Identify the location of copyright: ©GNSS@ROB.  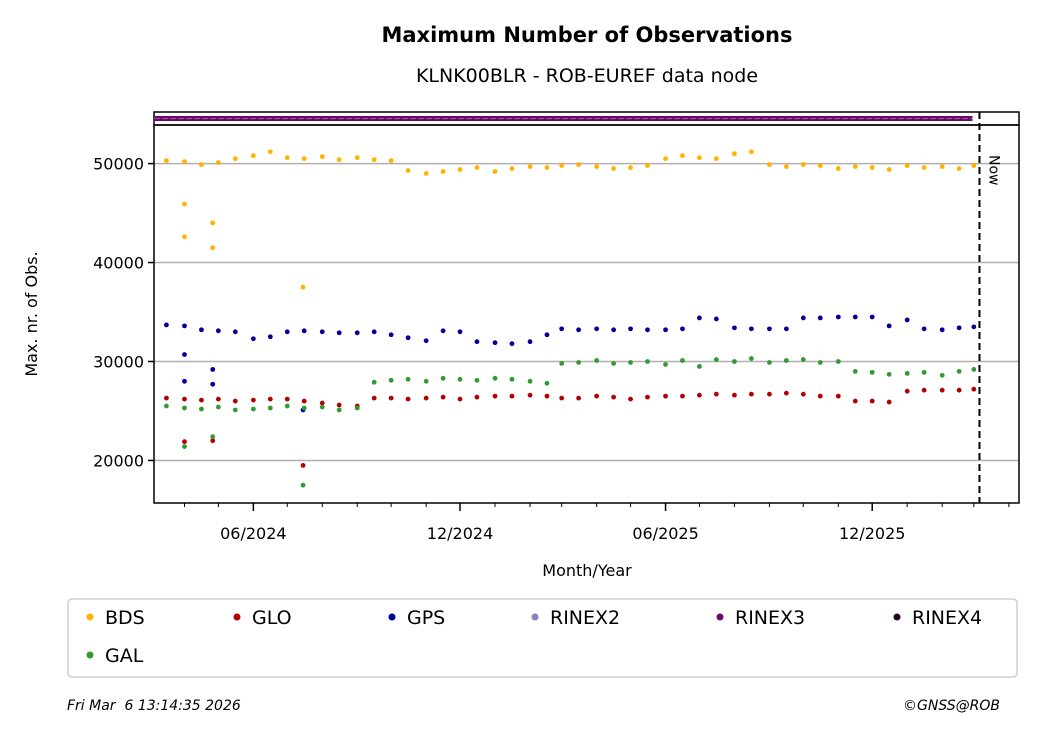
(951, 706).